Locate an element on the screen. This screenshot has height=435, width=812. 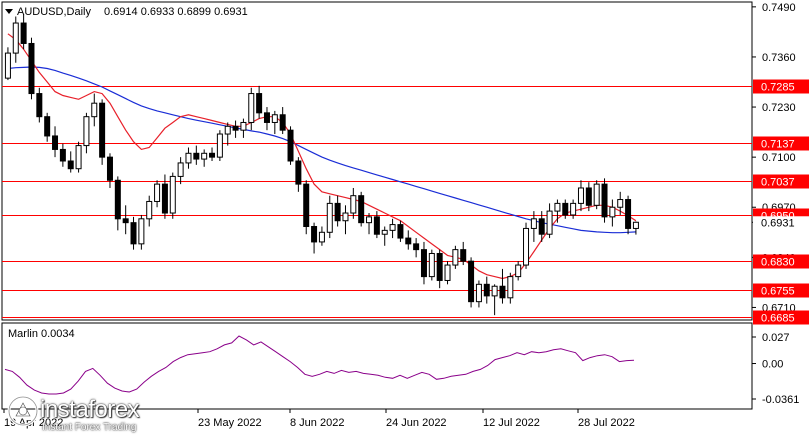
time-tick-label: 24 Jun 2022 is located at coordinates (416, 423).